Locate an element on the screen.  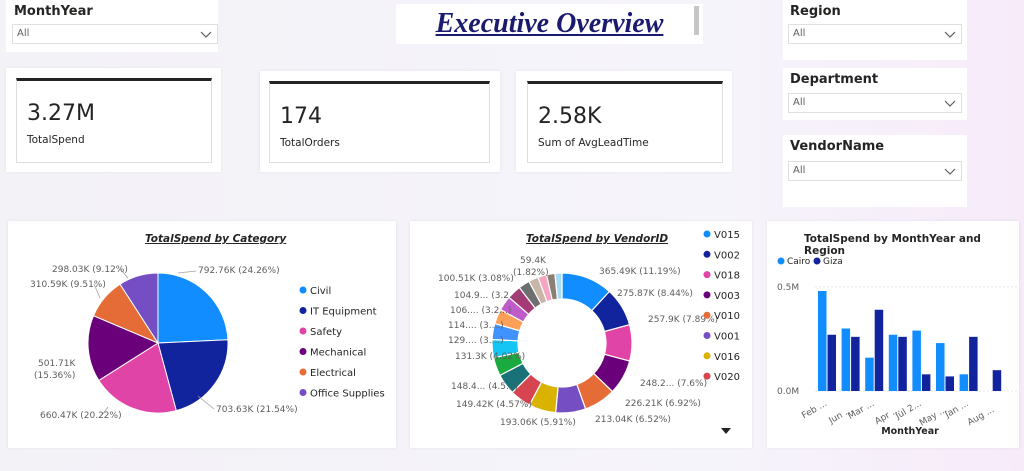
data-label: 148.4... (4.5...) is located at coordinates (484, 387).